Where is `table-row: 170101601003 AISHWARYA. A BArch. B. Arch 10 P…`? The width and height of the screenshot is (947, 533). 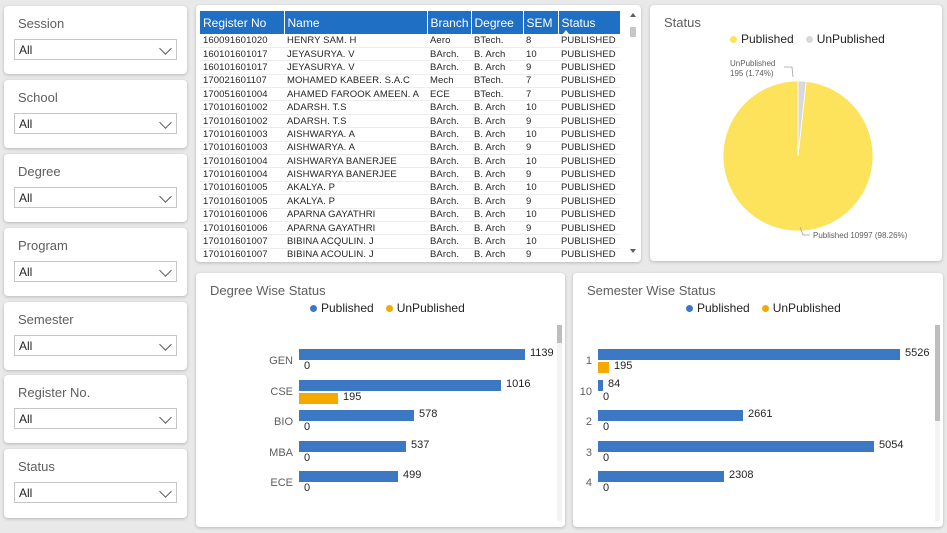
table-row: 170101601003 AISHWARYA. A BArch. B. Arch 10 P… is located at coordinates (410, 134).